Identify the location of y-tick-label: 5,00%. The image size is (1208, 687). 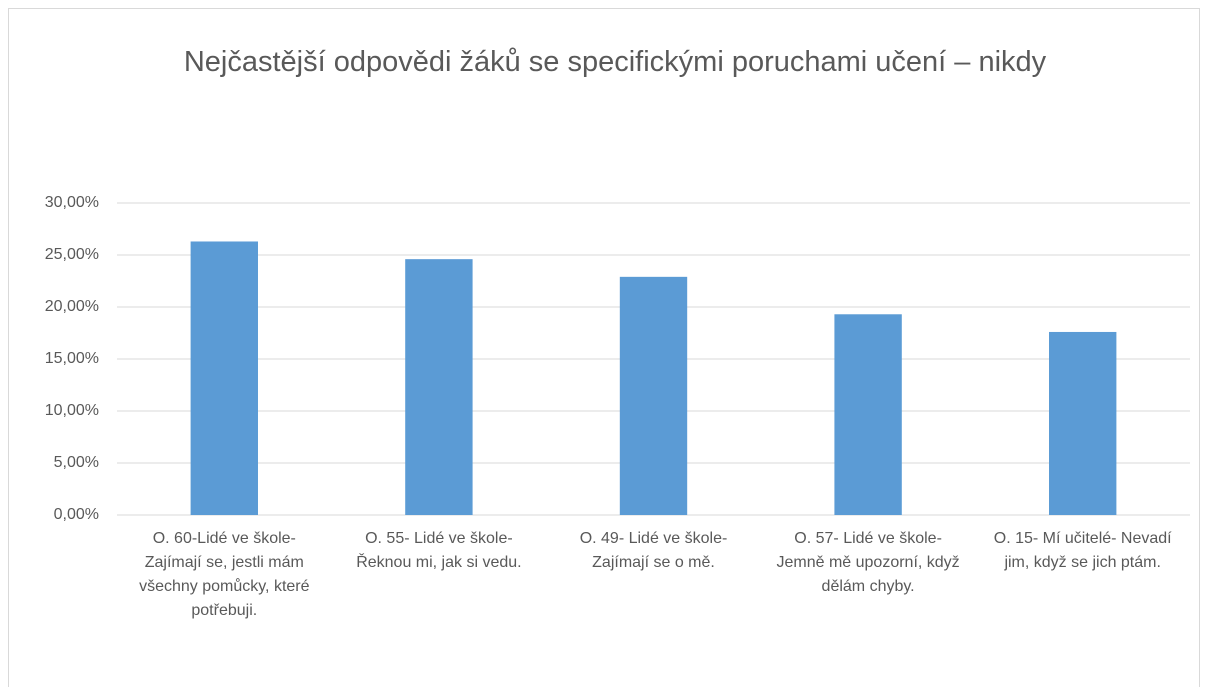
(76, 462).